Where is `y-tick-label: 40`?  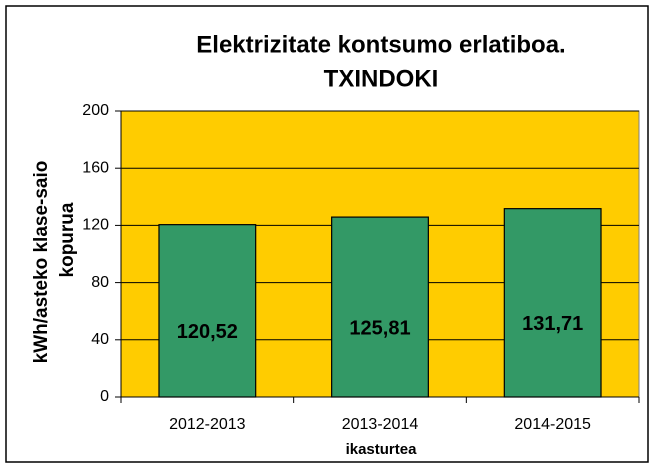 y-tick-label: 40 is located at coordinates (100, 339).